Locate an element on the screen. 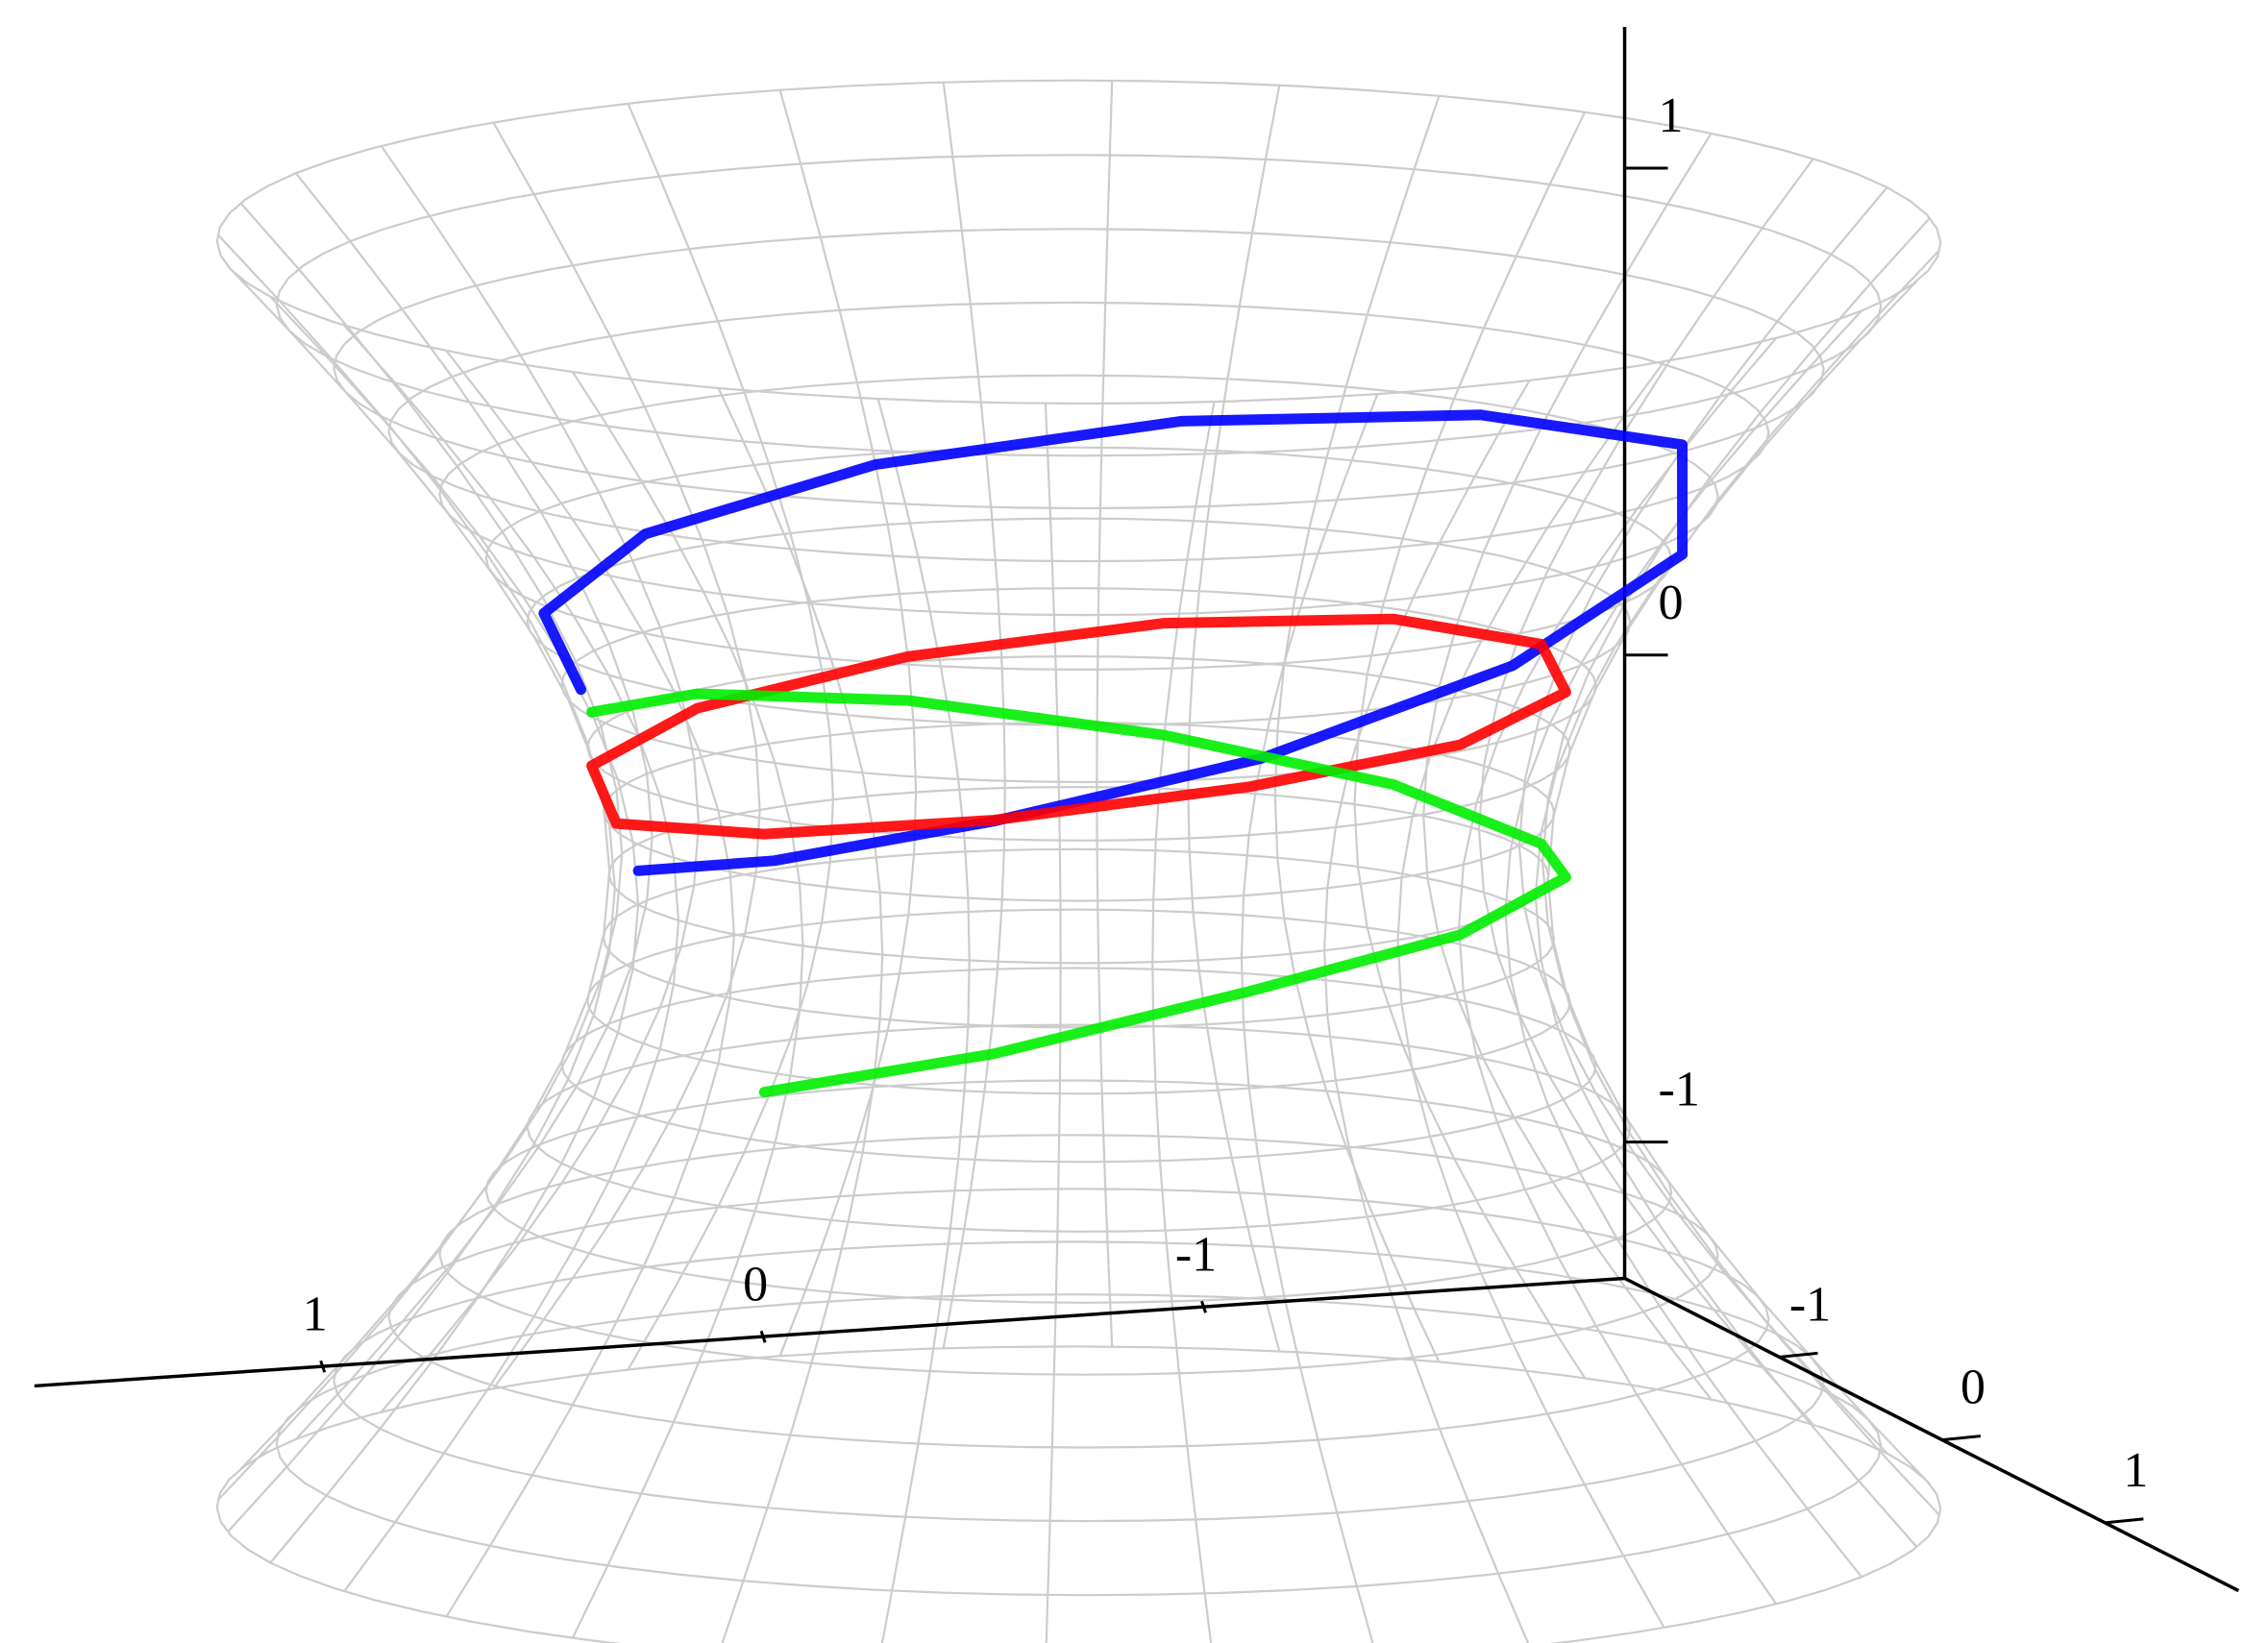  y-tick-label: 1 is located at coordinates (2135, 1470).